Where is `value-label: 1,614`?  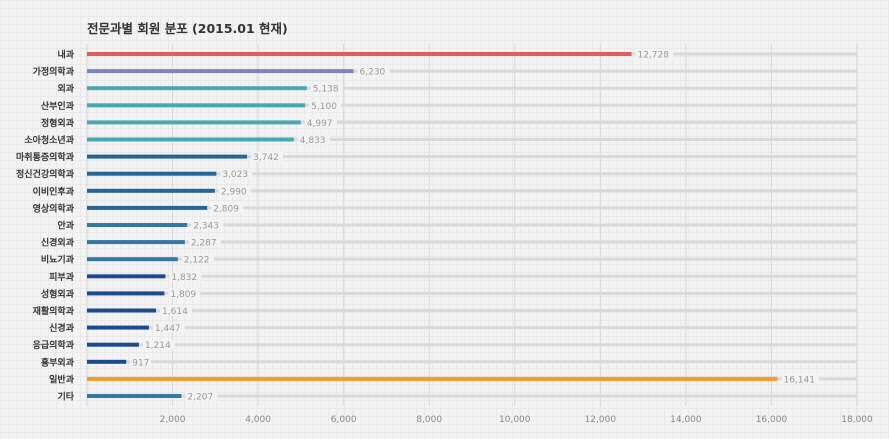 value-label: 1,614 is located at coordinates (175, 312).